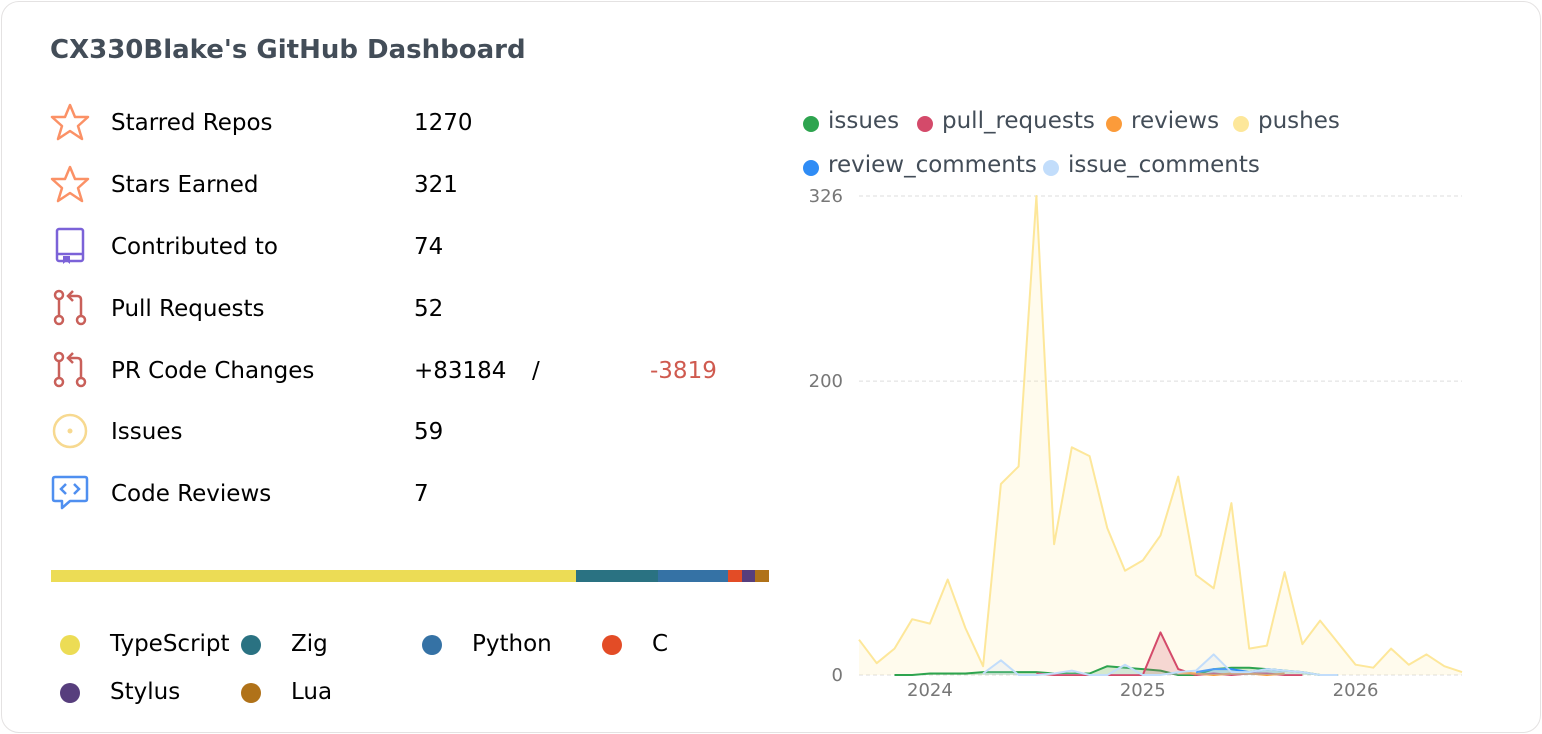  I want to click on stat-label: Starred Repos, so click(192, 123).